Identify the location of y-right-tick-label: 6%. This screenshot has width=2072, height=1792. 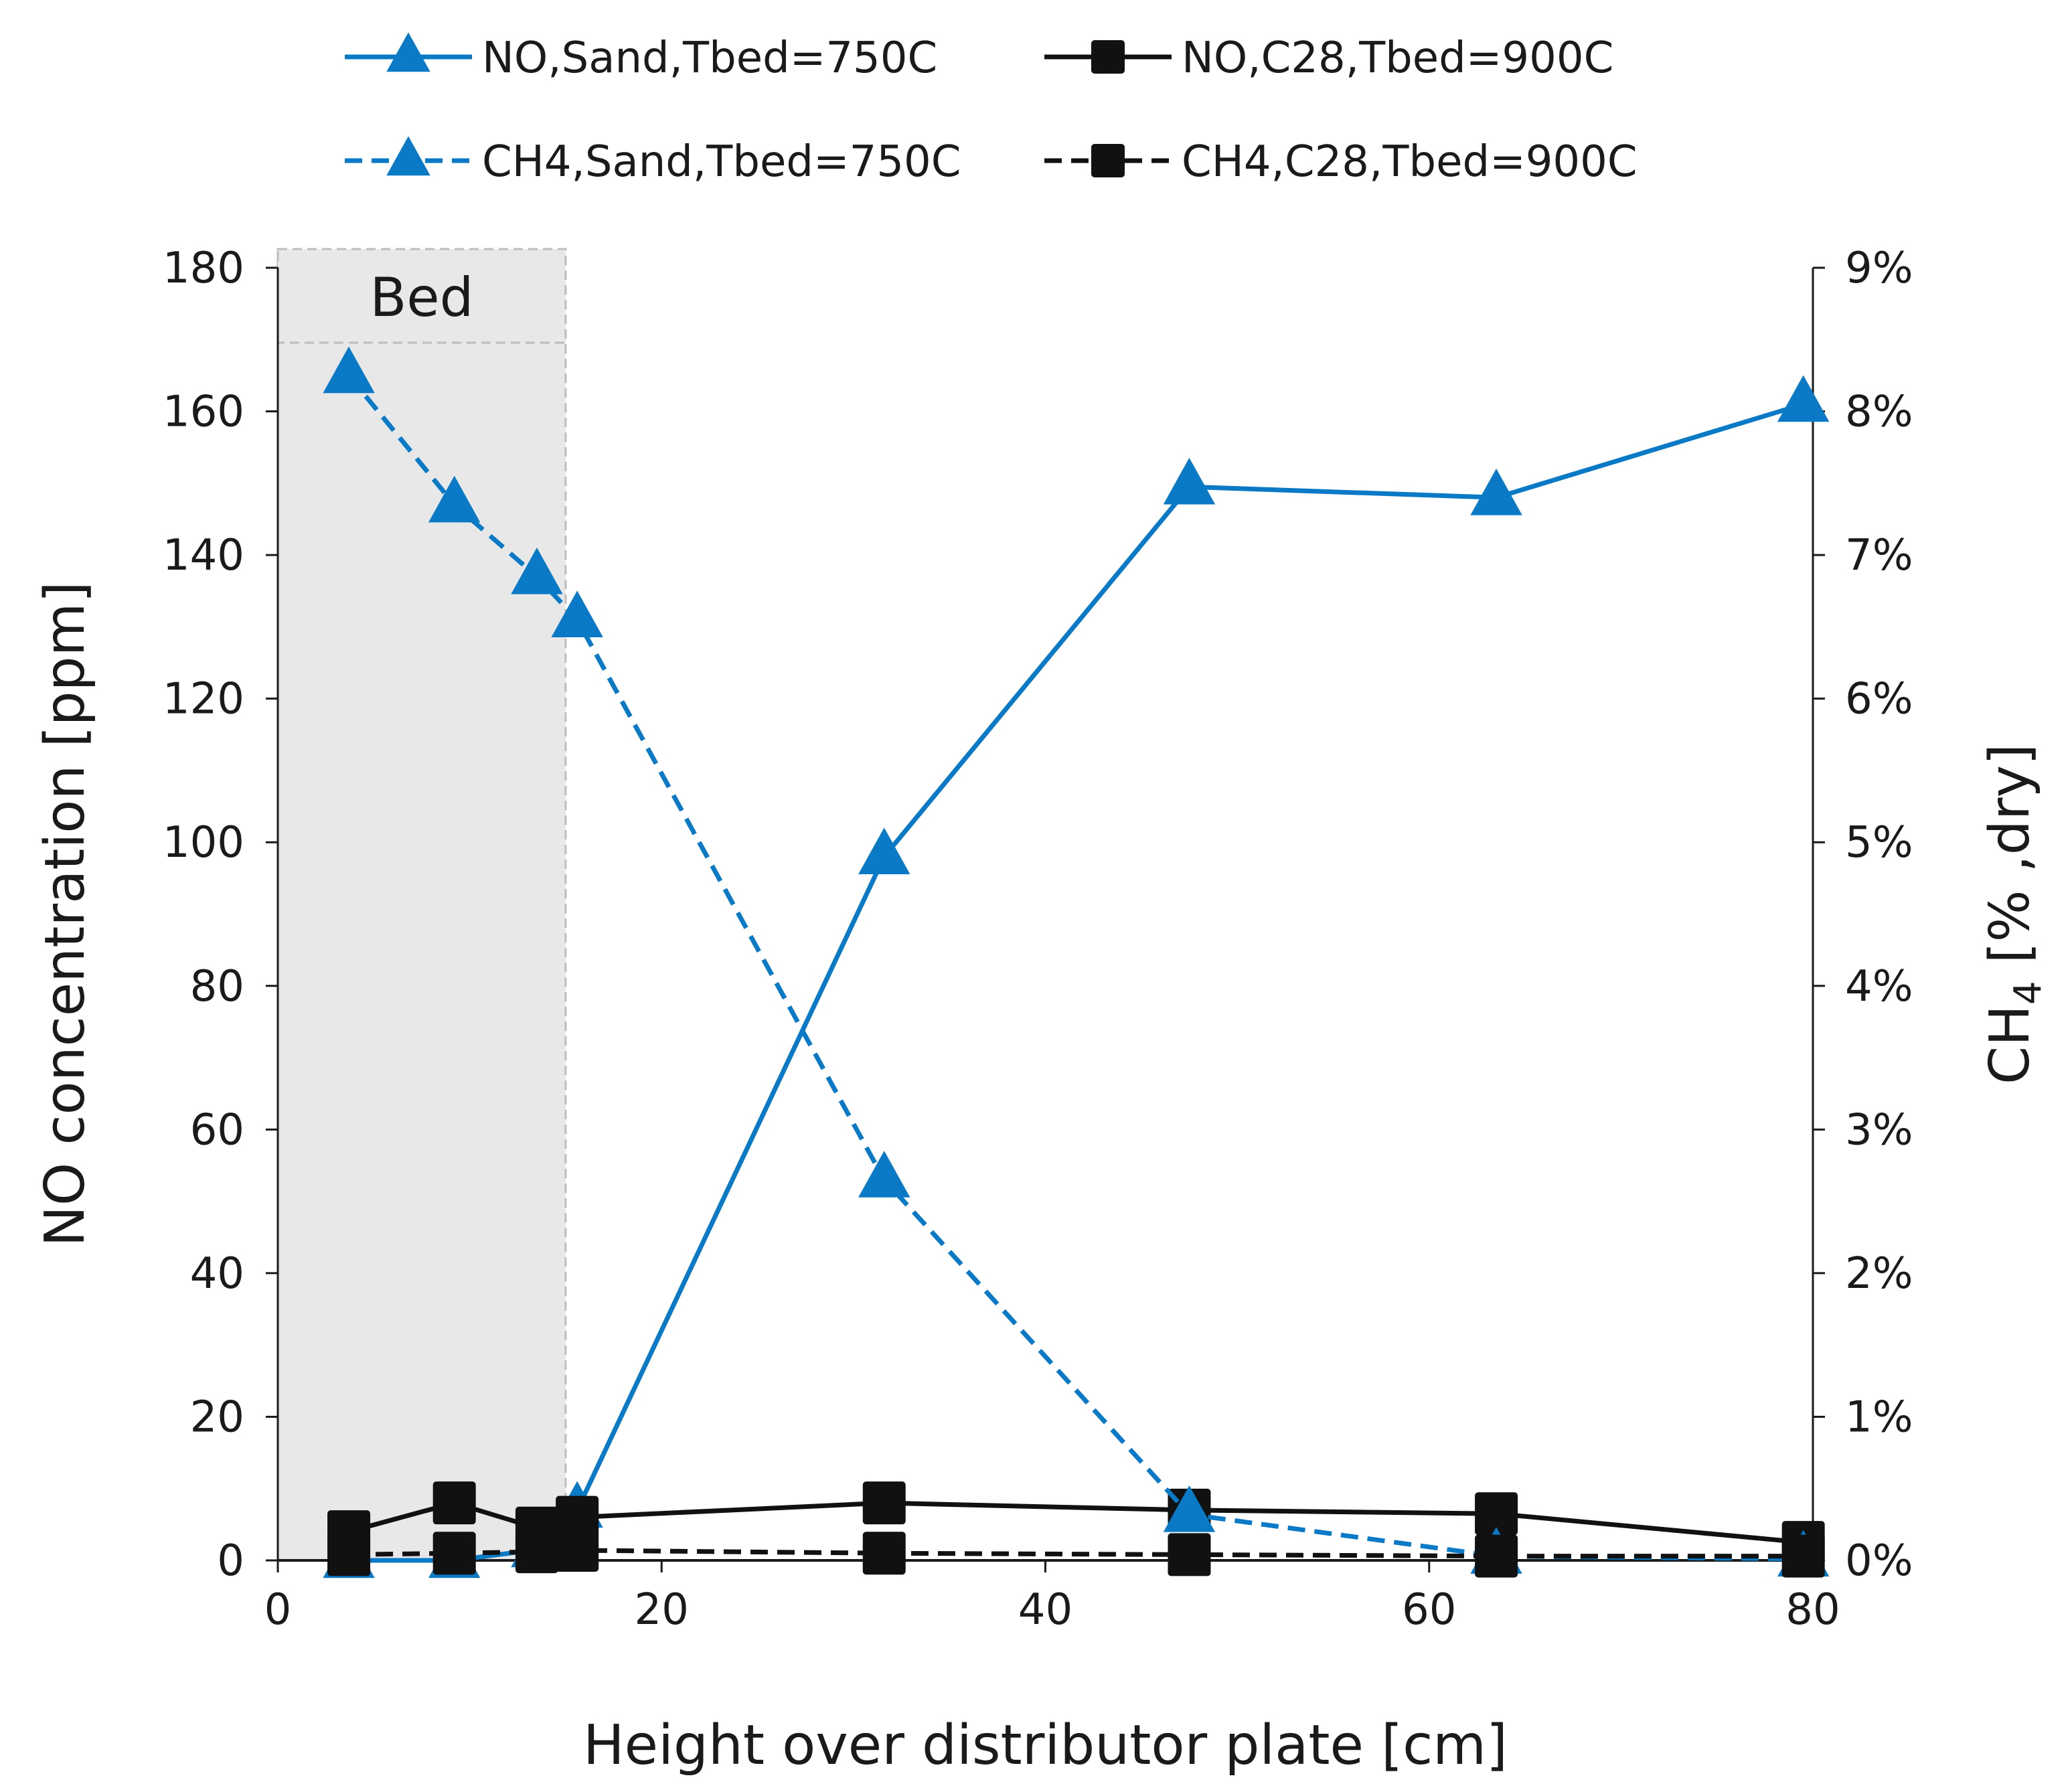
(1879, 699).